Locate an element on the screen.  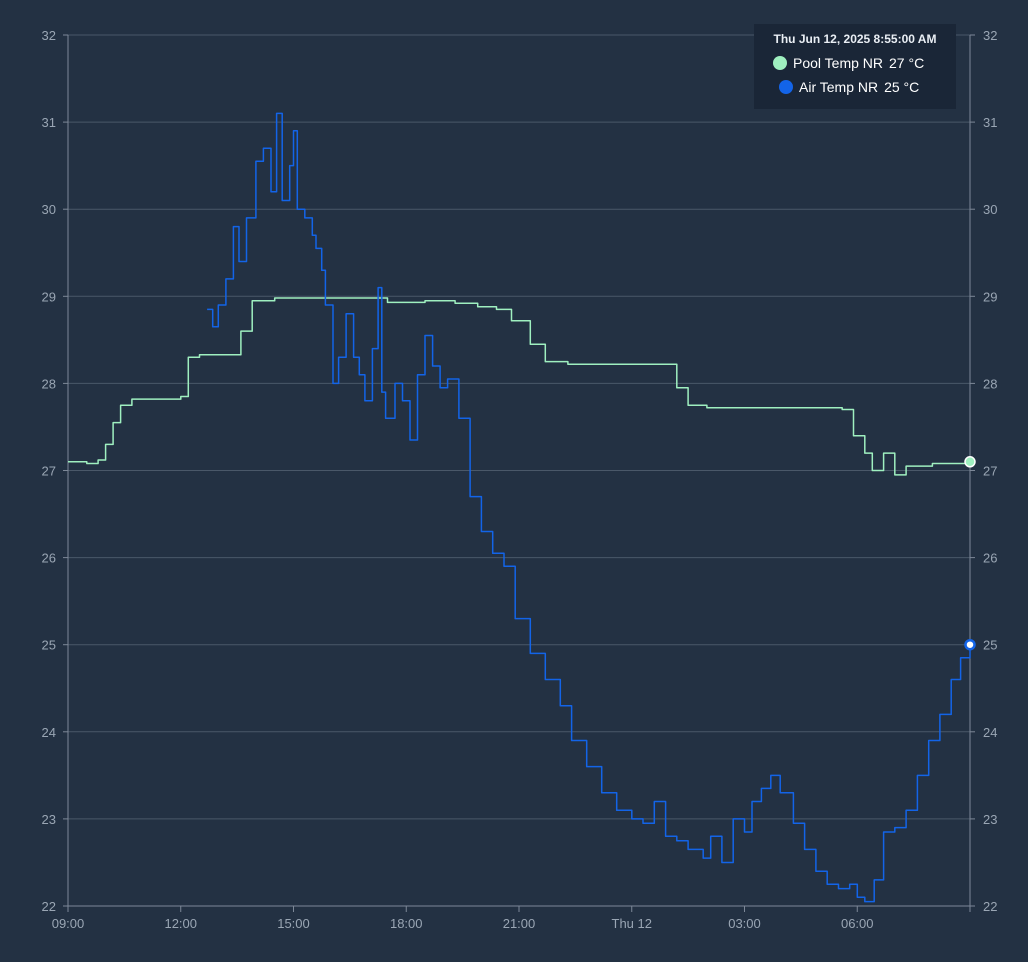
y-tick-label: 22 is located at coordinates (49, 906).